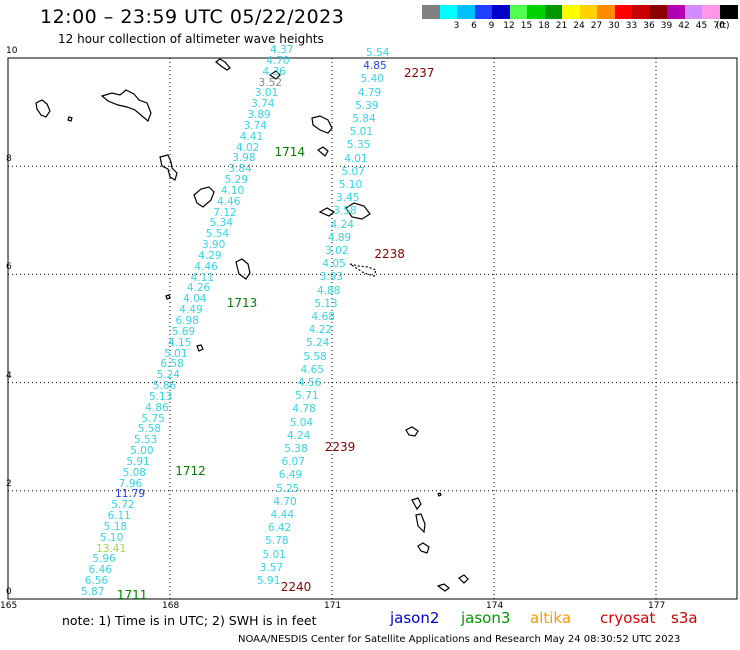 The width and height of the screenshot is (740, 650). Describe the element at coordinates (666, 26) in the screenshot. I see `colorbar-label: 39` at that location.